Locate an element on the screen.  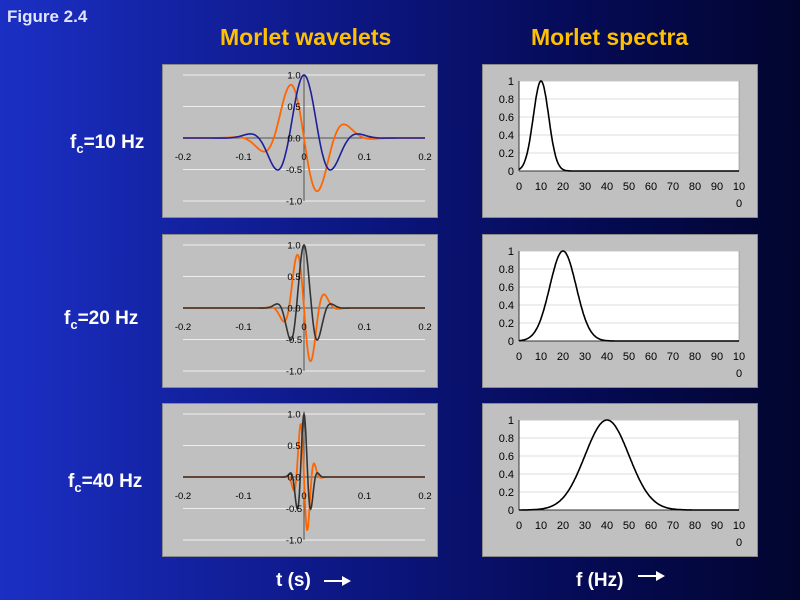
spectrum-panel-40hz: 1 0.8 0.6 0.4 0.2 0 0 10 20 30 40 50 60 70 80 90 10 0 is located at coordinates (620, 480).